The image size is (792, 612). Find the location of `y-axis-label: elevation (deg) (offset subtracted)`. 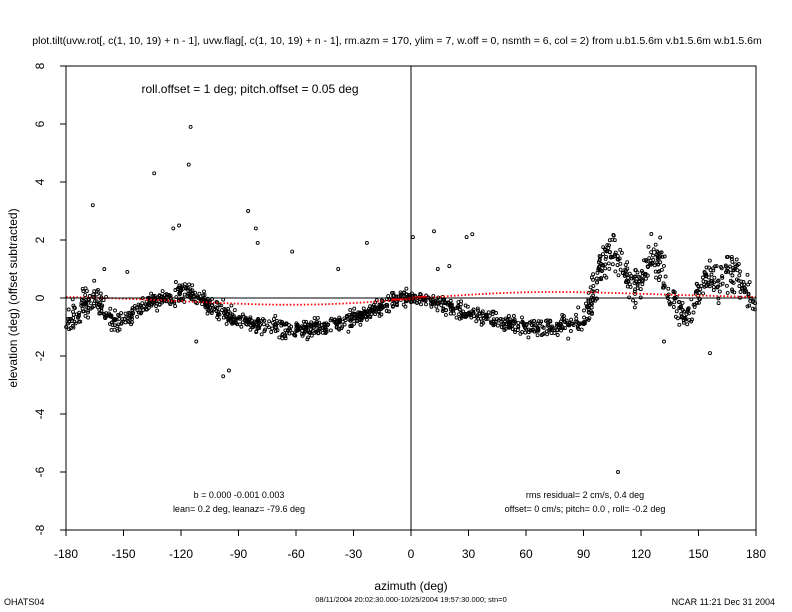

y-axis-label: elevation (deg) (offset subtracted) is located at coordinates (13, 297).